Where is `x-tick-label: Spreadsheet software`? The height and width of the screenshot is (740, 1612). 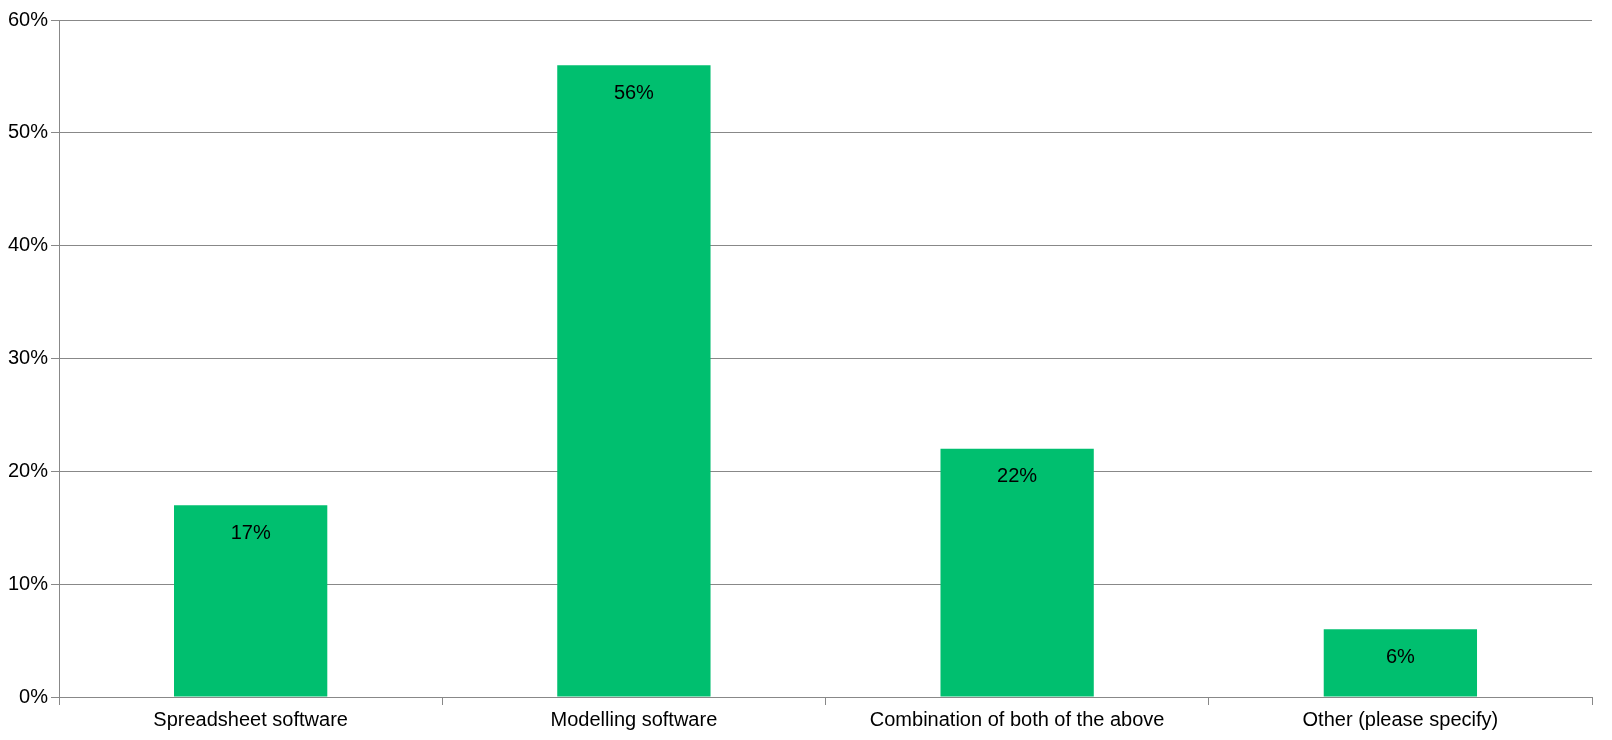 x-tick-label: Spreadsheet software is located at coordinates (250, 718).